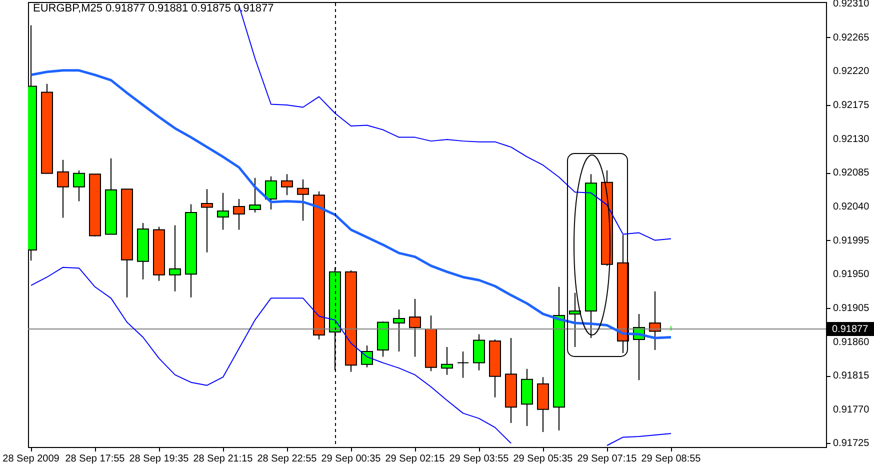 The image size is (874, 464). I want to click on y-tick-label: 0.92175, so click(851, 105).